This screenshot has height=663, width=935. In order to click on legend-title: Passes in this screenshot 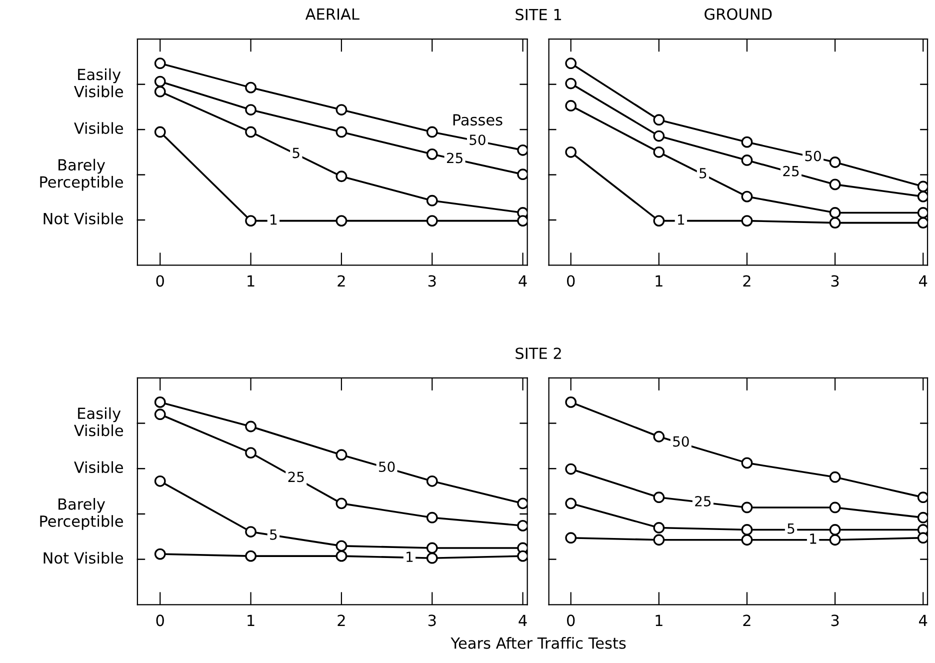, I will do `click(477, 120)`.